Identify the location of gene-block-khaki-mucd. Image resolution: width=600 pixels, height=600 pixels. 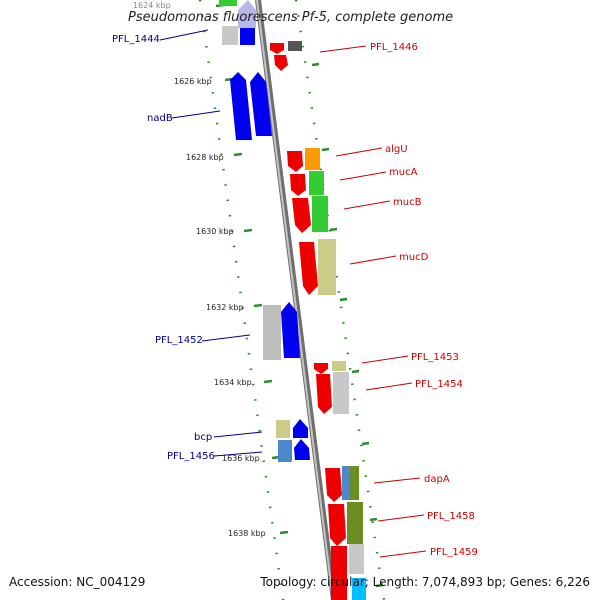
(327, 267).